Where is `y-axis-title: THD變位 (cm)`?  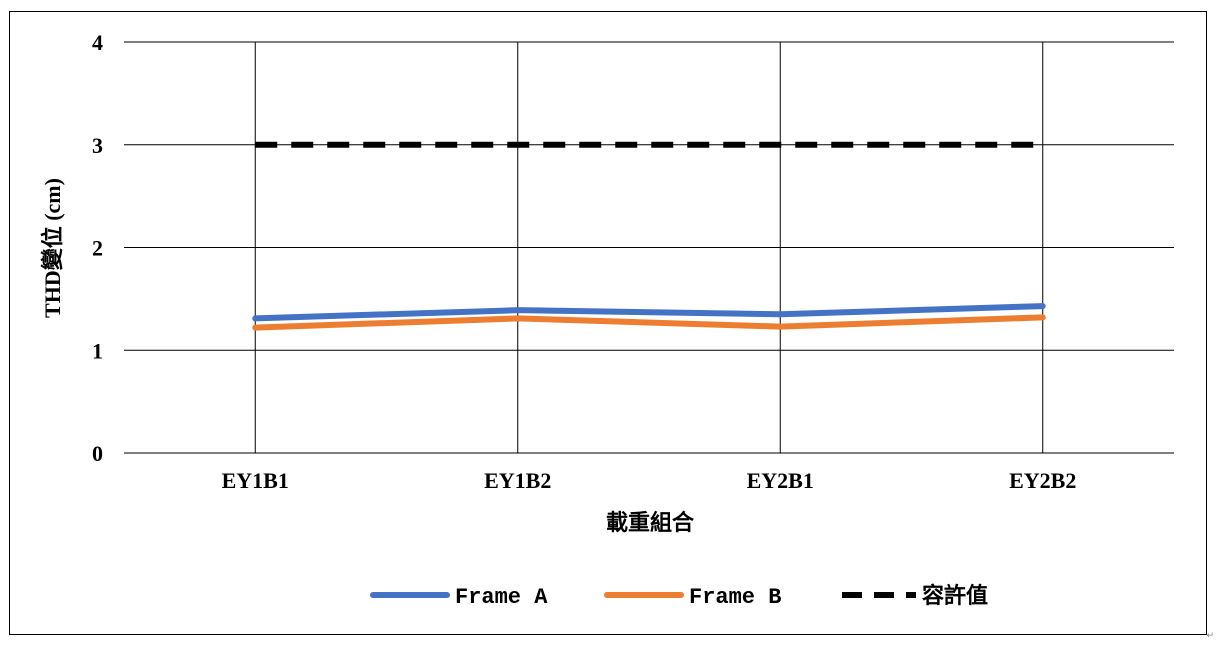
y-axis-title: THD變位 (cm) is located at coordinates (52, 248).